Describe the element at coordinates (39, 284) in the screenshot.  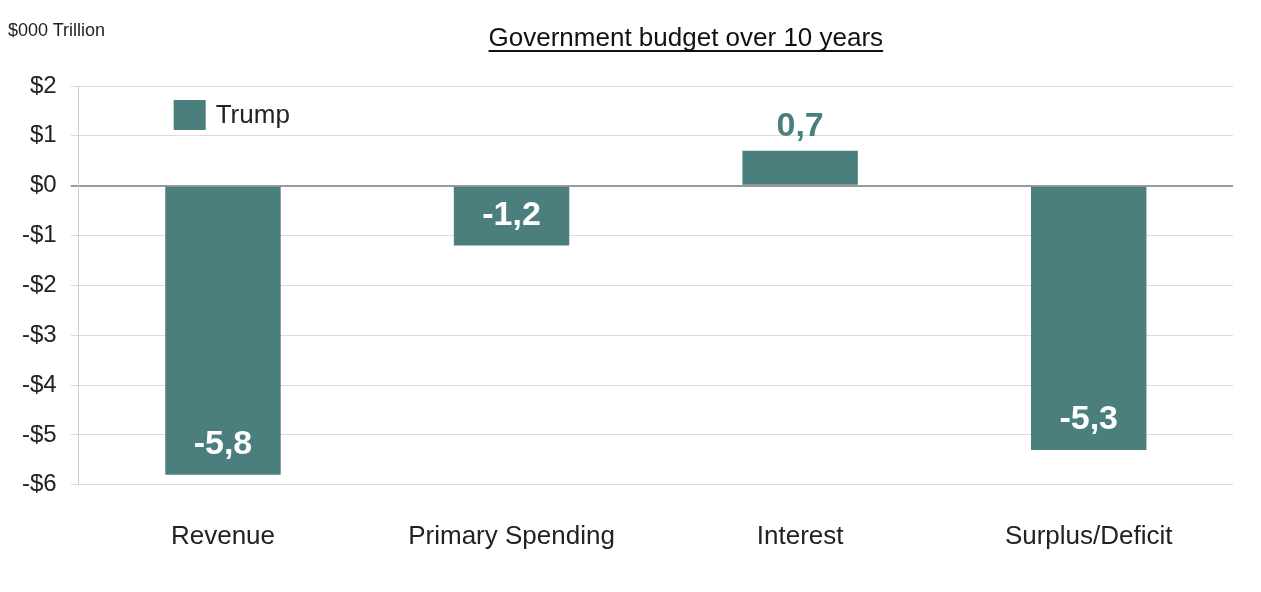
I see `y-tick-label: -$2` at that location.